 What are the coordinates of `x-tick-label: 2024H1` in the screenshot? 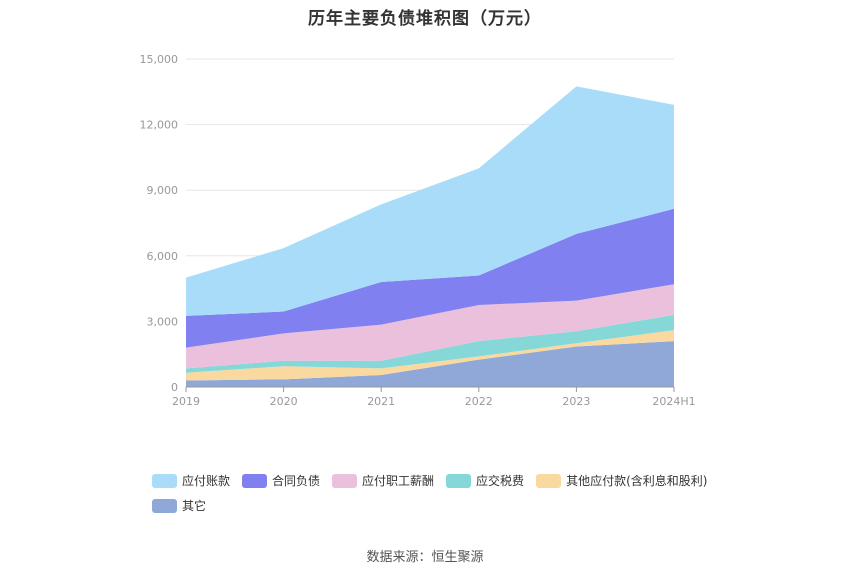 It's located at (673, 401).